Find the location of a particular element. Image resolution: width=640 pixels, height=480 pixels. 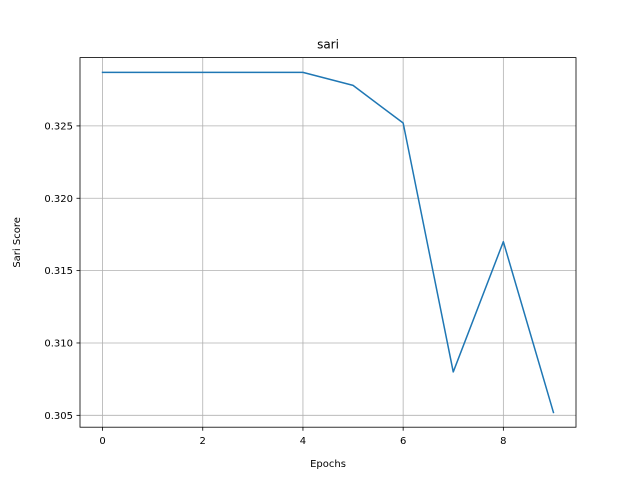

x-axis-label: Epochs is located at coordinates (328, 464).